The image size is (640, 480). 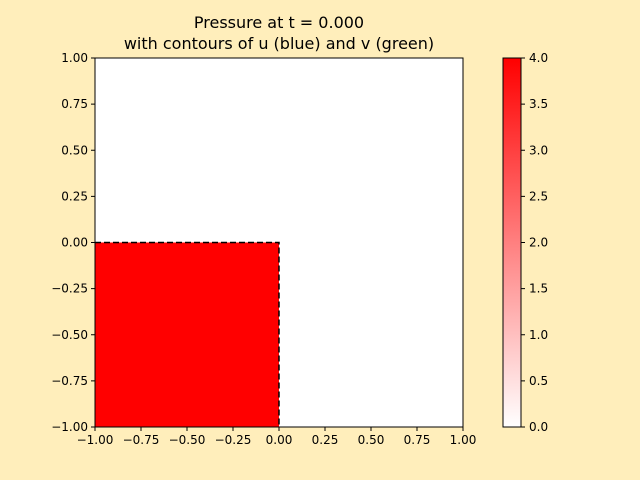 I want to click on x-tick-label: 0.00, so click(x=279, y=440).